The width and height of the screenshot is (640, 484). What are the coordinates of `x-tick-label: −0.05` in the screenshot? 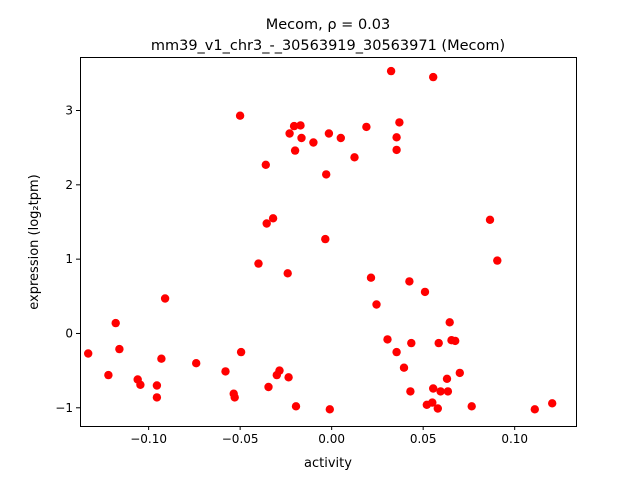 It's located at (240, 439).